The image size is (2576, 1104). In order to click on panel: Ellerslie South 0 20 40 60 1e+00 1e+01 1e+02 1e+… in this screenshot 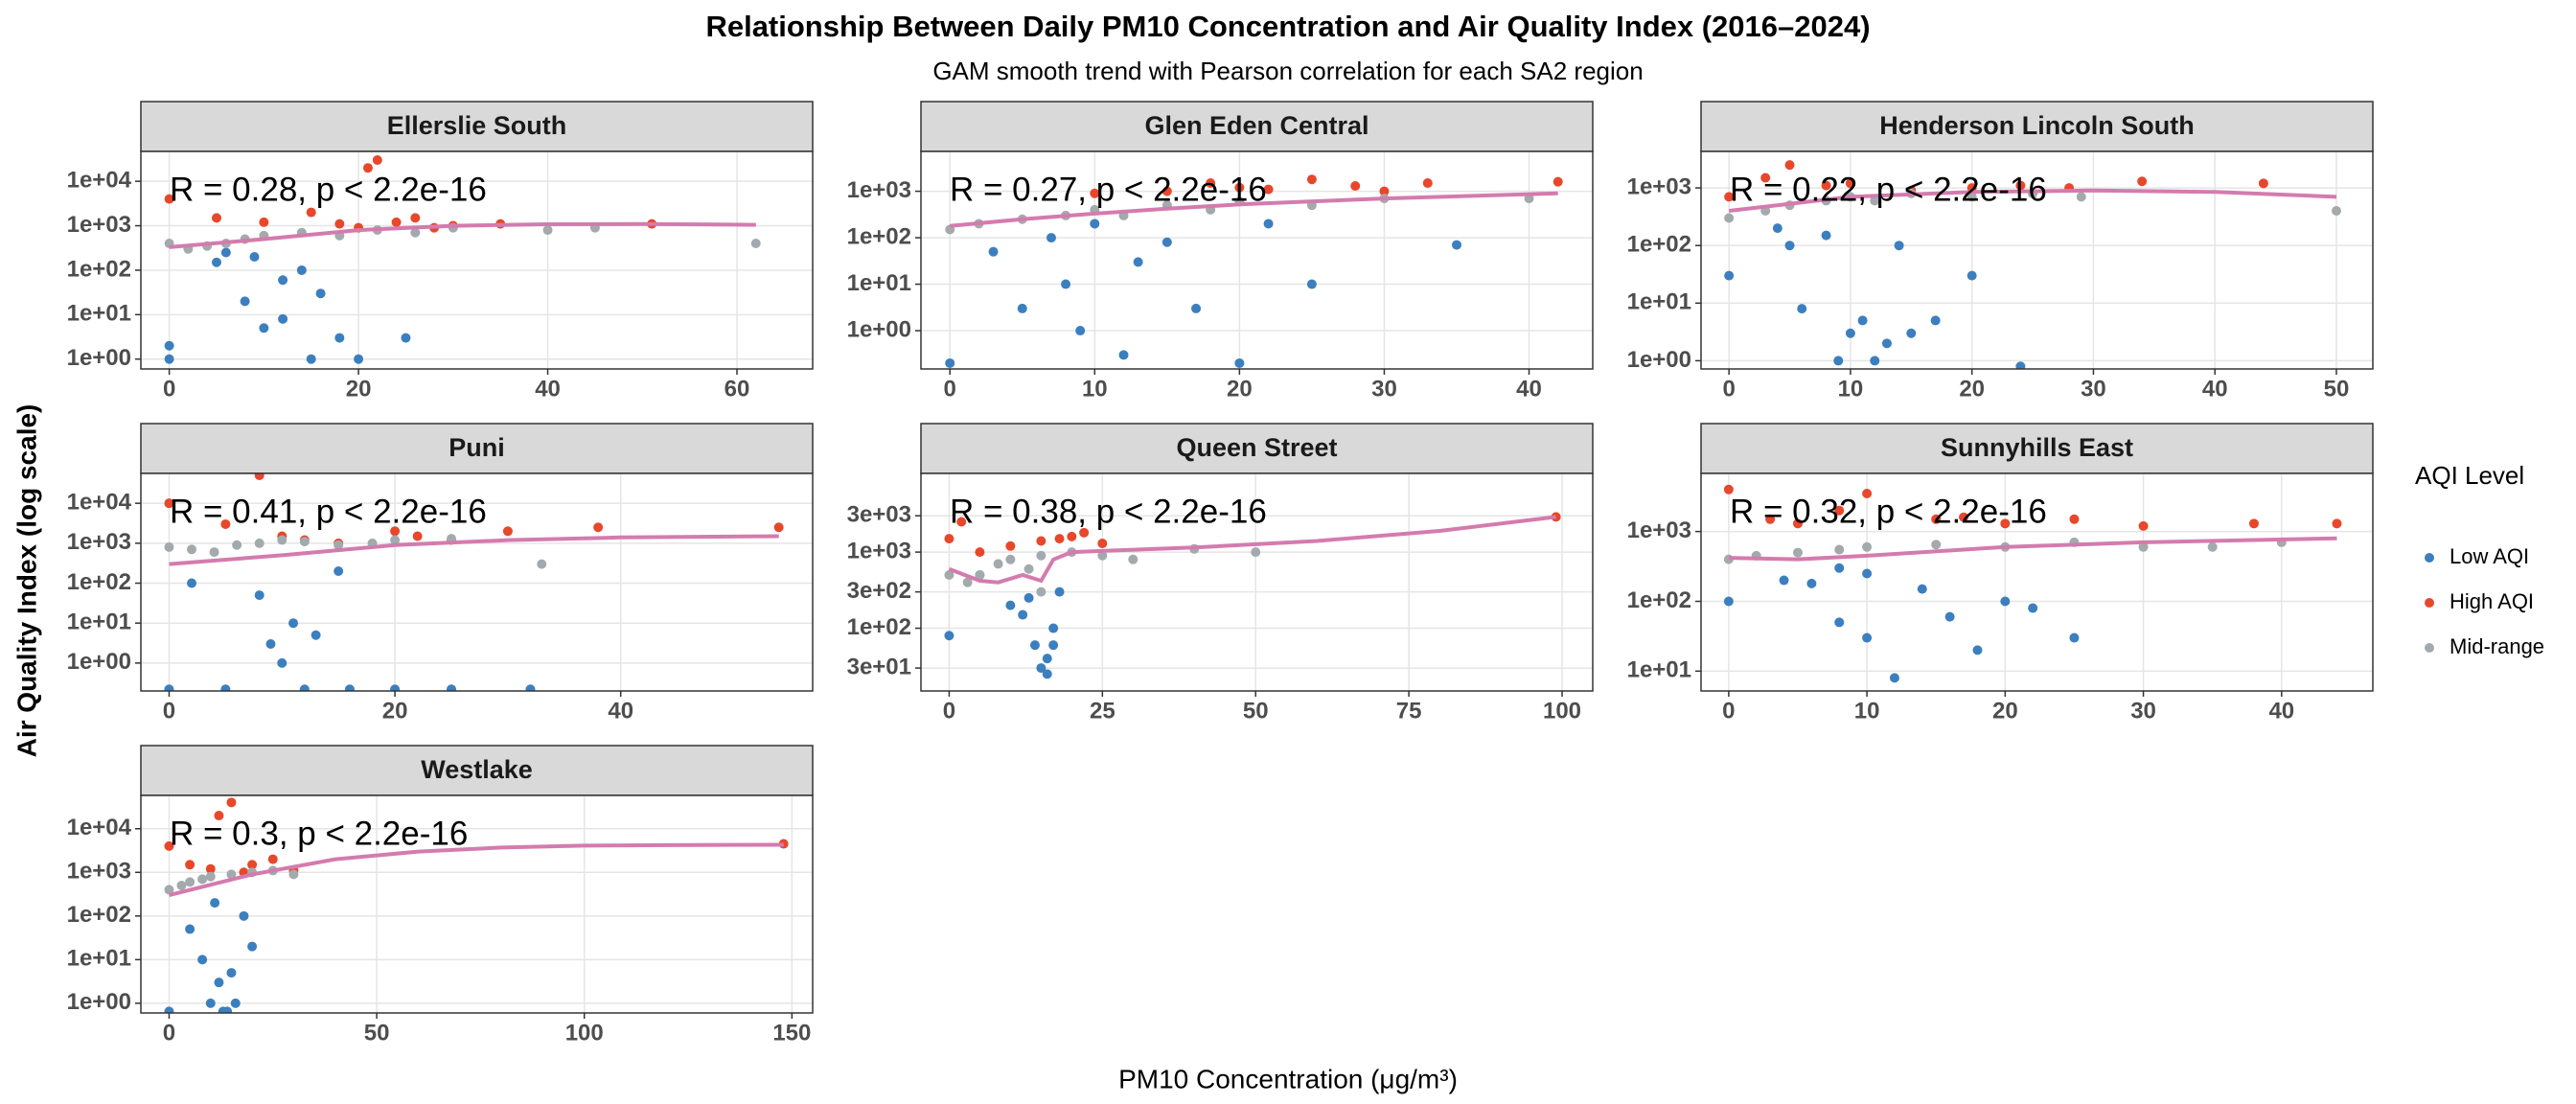, I will do `click(440, 251)`.